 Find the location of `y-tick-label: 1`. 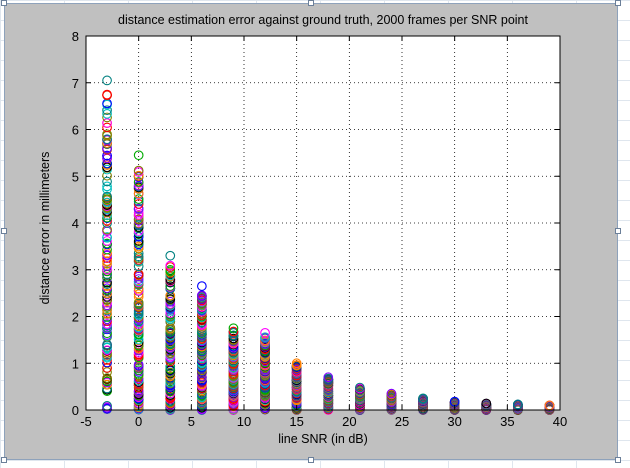

y-tick-label: 1 is located at coordinates (75, 363).